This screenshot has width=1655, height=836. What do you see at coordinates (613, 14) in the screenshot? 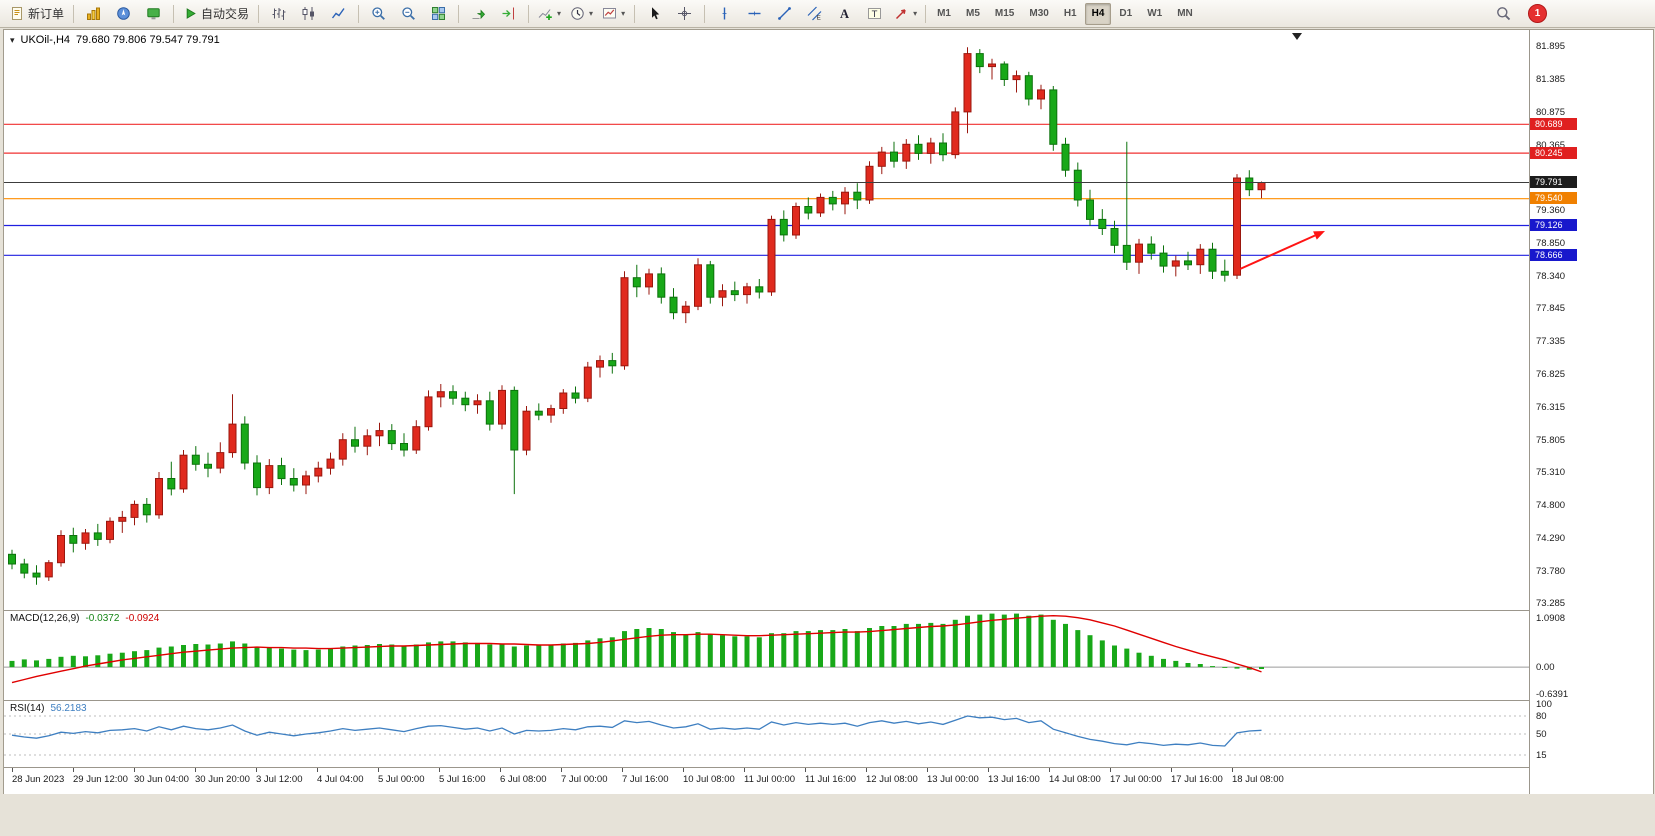
I see `templates-button: ▾` at bounding box center [613, 14].